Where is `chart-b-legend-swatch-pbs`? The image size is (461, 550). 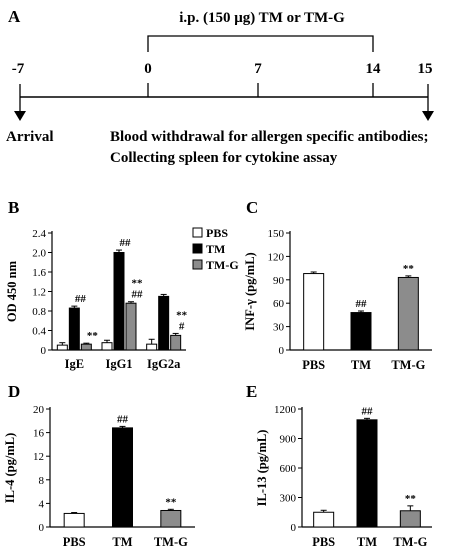
chart-b-legend-swatch-pbs is located at coordinates (197, 232).